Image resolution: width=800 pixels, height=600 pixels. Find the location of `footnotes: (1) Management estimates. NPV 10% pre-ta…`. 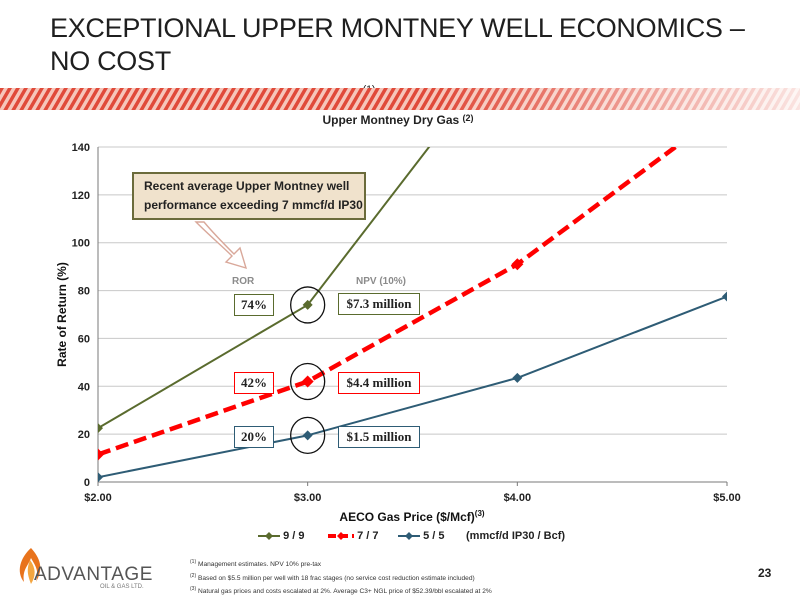

footnotes: (1) Management estimates. NPV 10% pre-ta… is located at coordinates (341, 577).